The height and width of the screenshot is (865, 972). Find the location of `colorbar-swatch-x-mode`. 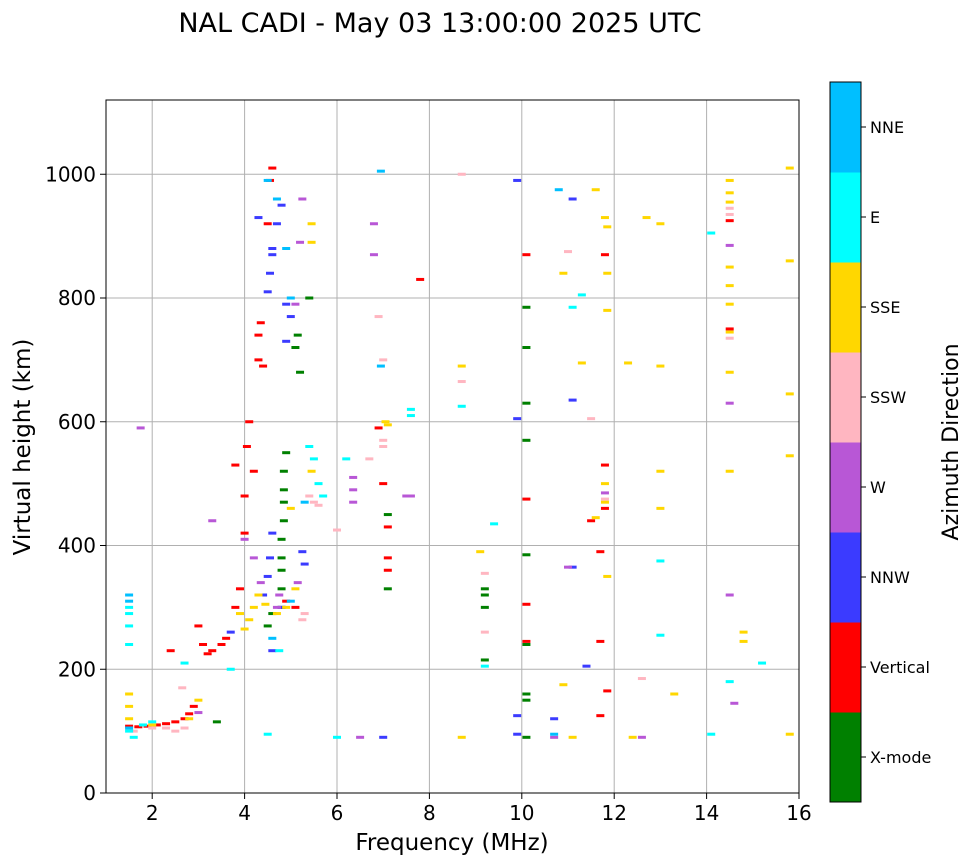

colorbar-swatch-x-mode is located at coordinates (845, 757).